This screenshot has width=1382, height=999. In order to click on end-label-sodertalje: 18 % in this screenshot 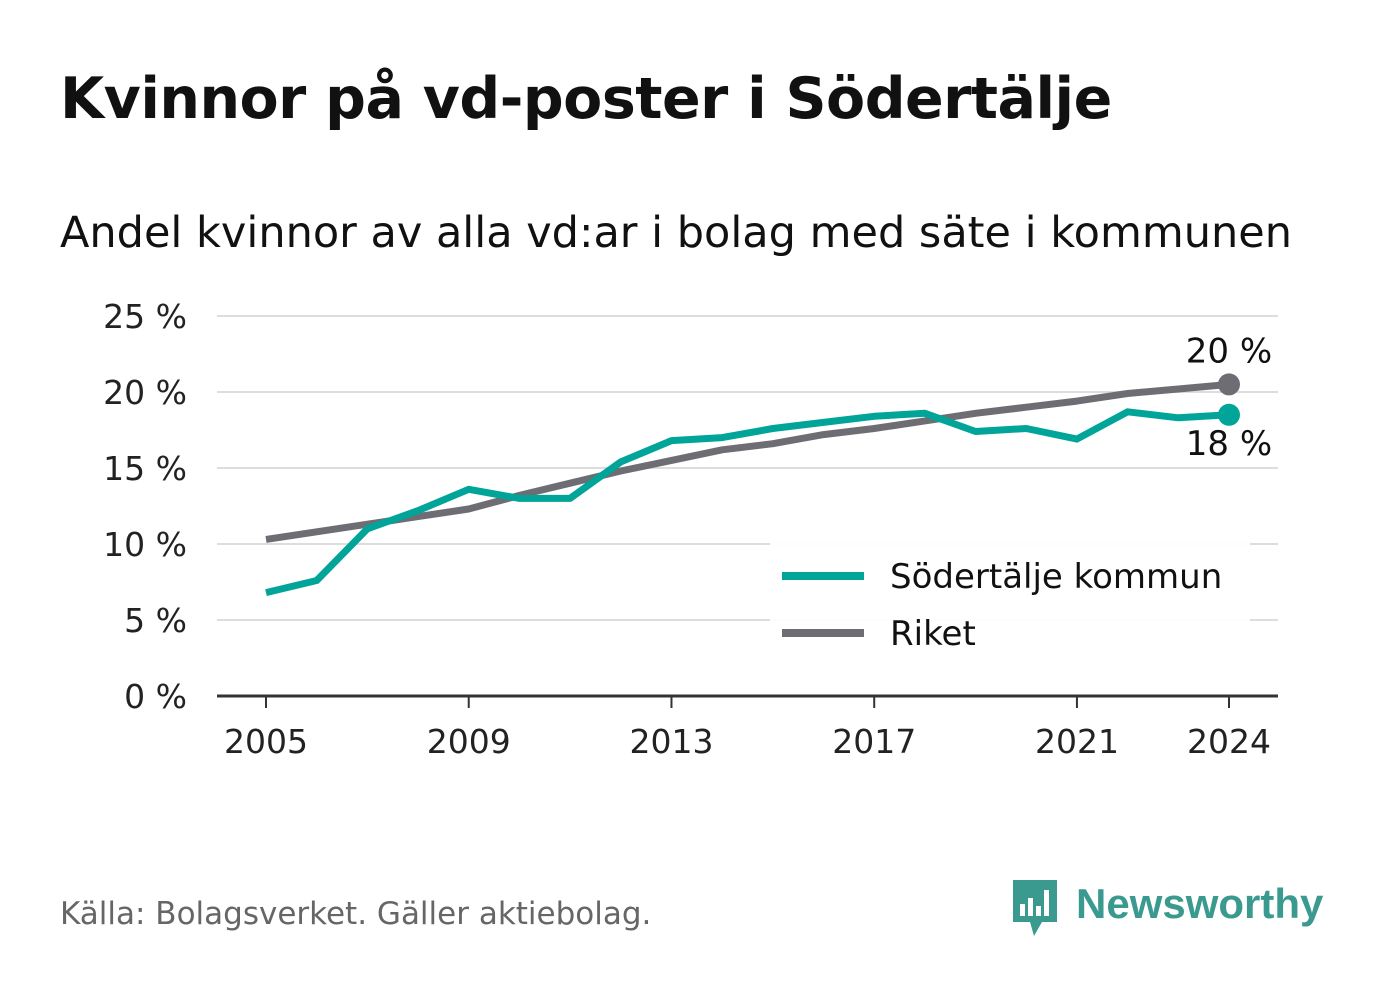, I will do `click(1229, 444)`.